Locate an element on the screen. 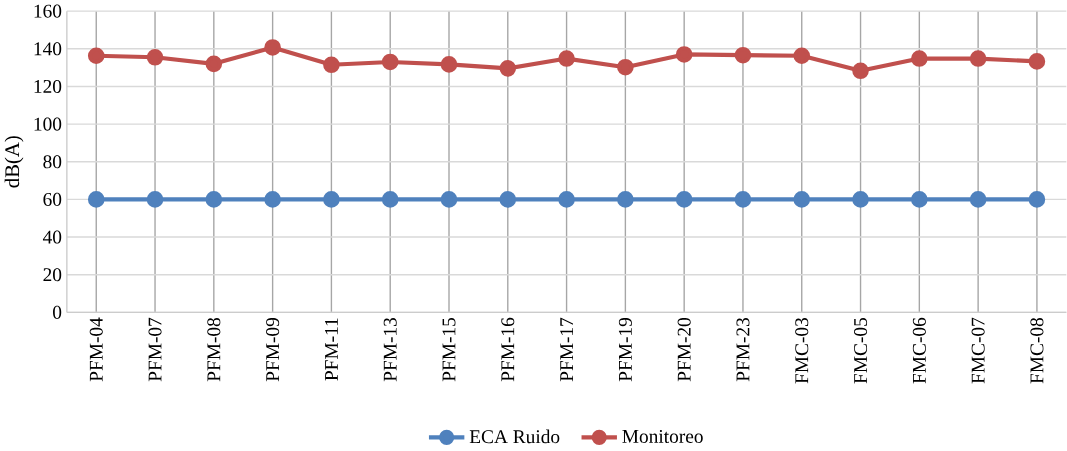 The image size is (1067, 451). x-tick-label: PFM-17 is located at coordinates (566, 349).